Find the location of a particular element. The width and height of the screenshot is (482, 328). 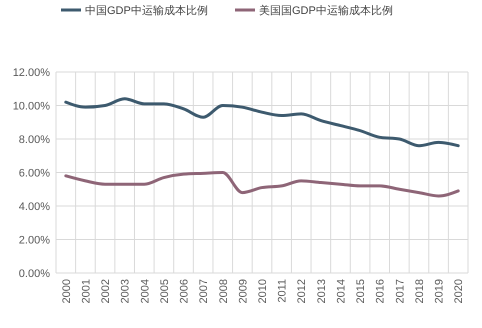

x-tick-label: 2004 is located at coordinates (145, 291).